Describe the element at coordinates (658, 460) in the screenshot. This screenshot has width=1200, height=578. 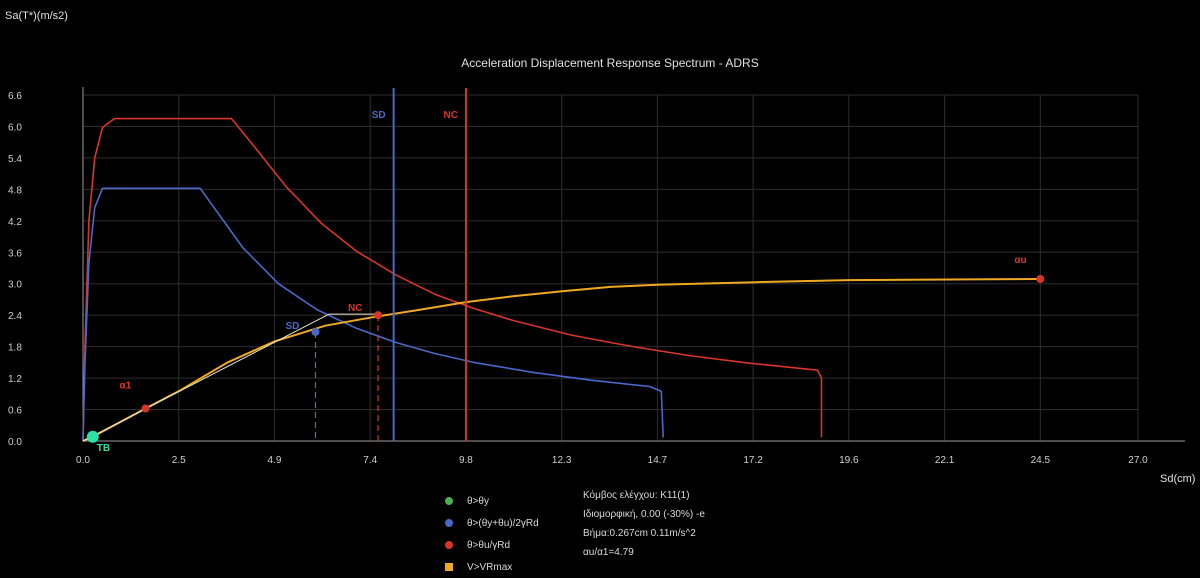
I see `x-tick-label: 14.7` at that location.